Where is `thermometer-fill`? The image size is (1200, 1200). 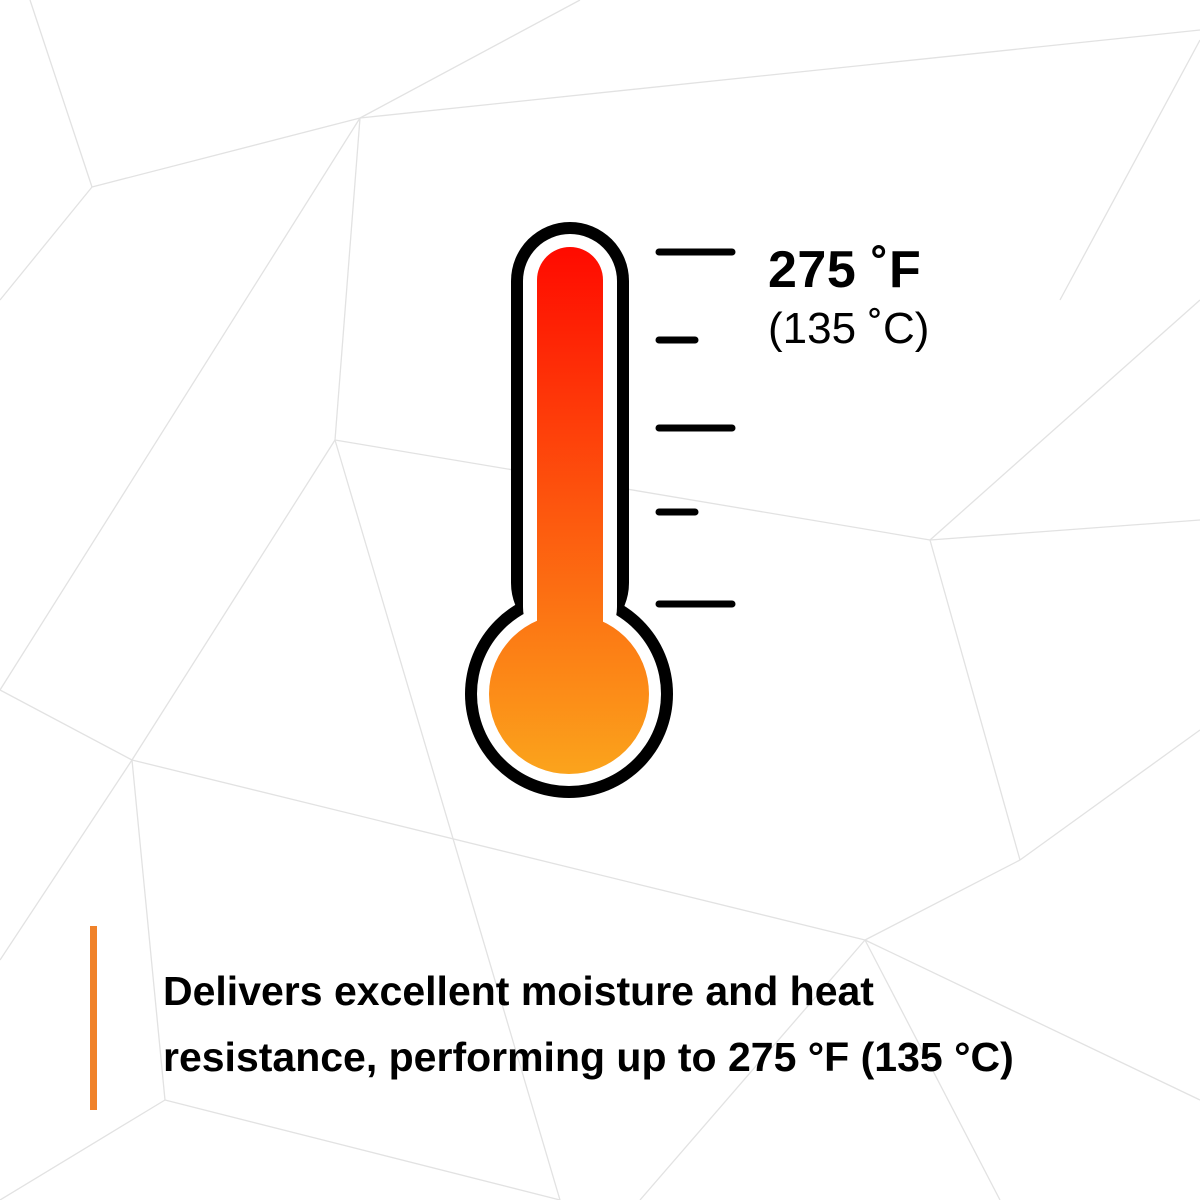 thermometer-fill is located at coordinates (569, 510).